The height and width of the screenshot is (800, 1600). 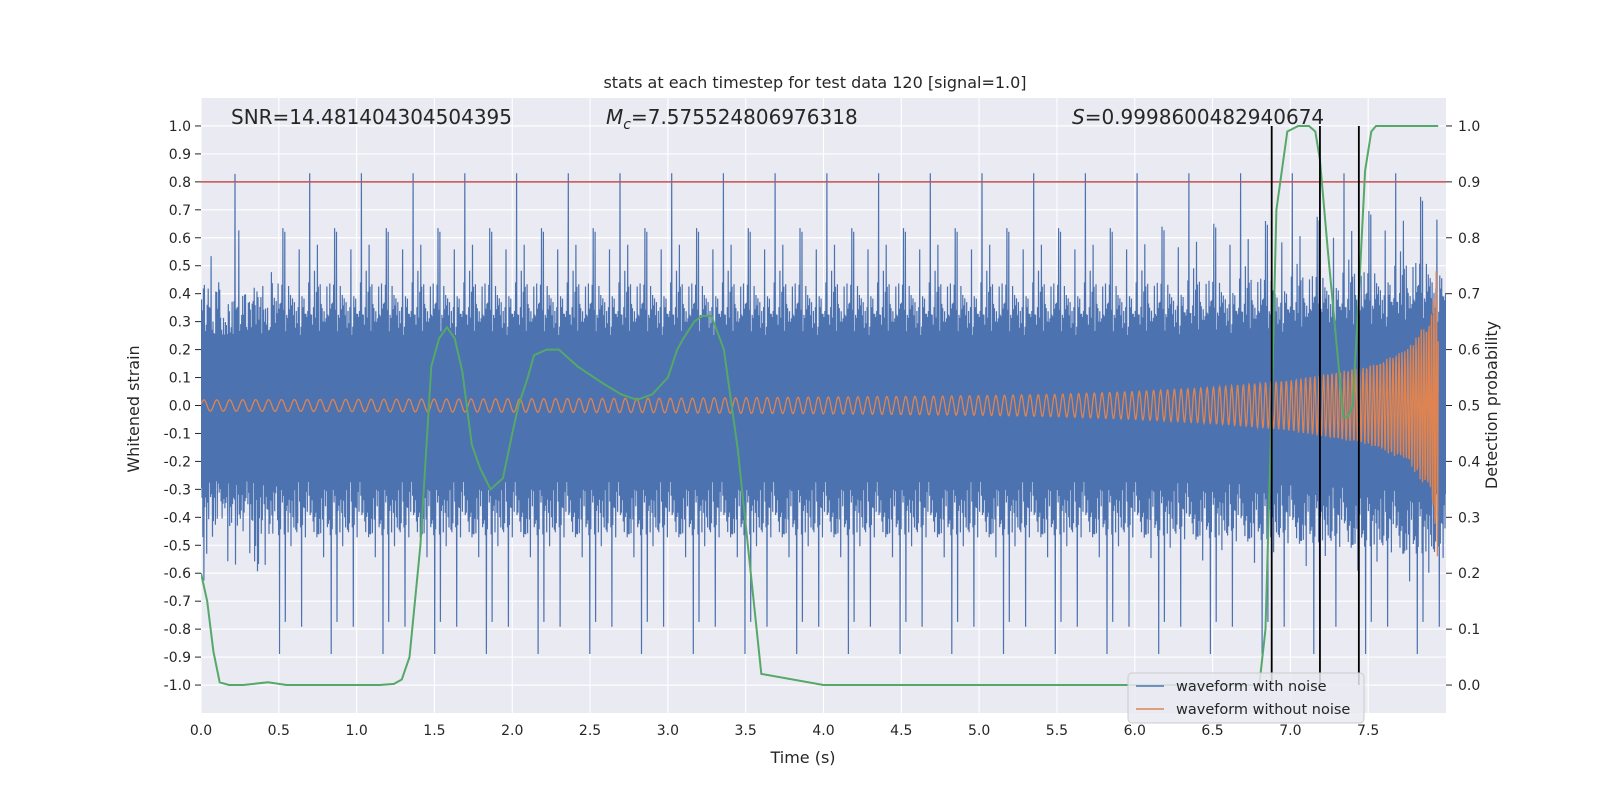 I want to click on x-tick-label: 2.0, so click(x=512, y=731).